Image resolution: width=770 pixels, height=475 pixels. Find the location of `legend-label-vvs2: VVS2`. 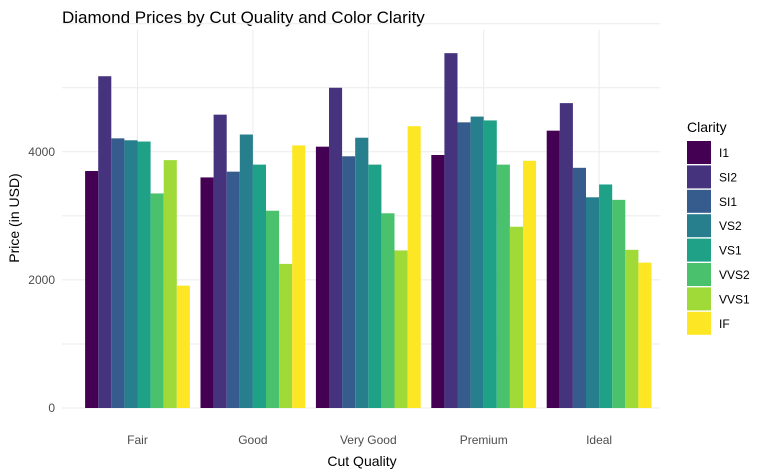

legend-label-vvs2: VVS2 is located at coordinates (734, 275).